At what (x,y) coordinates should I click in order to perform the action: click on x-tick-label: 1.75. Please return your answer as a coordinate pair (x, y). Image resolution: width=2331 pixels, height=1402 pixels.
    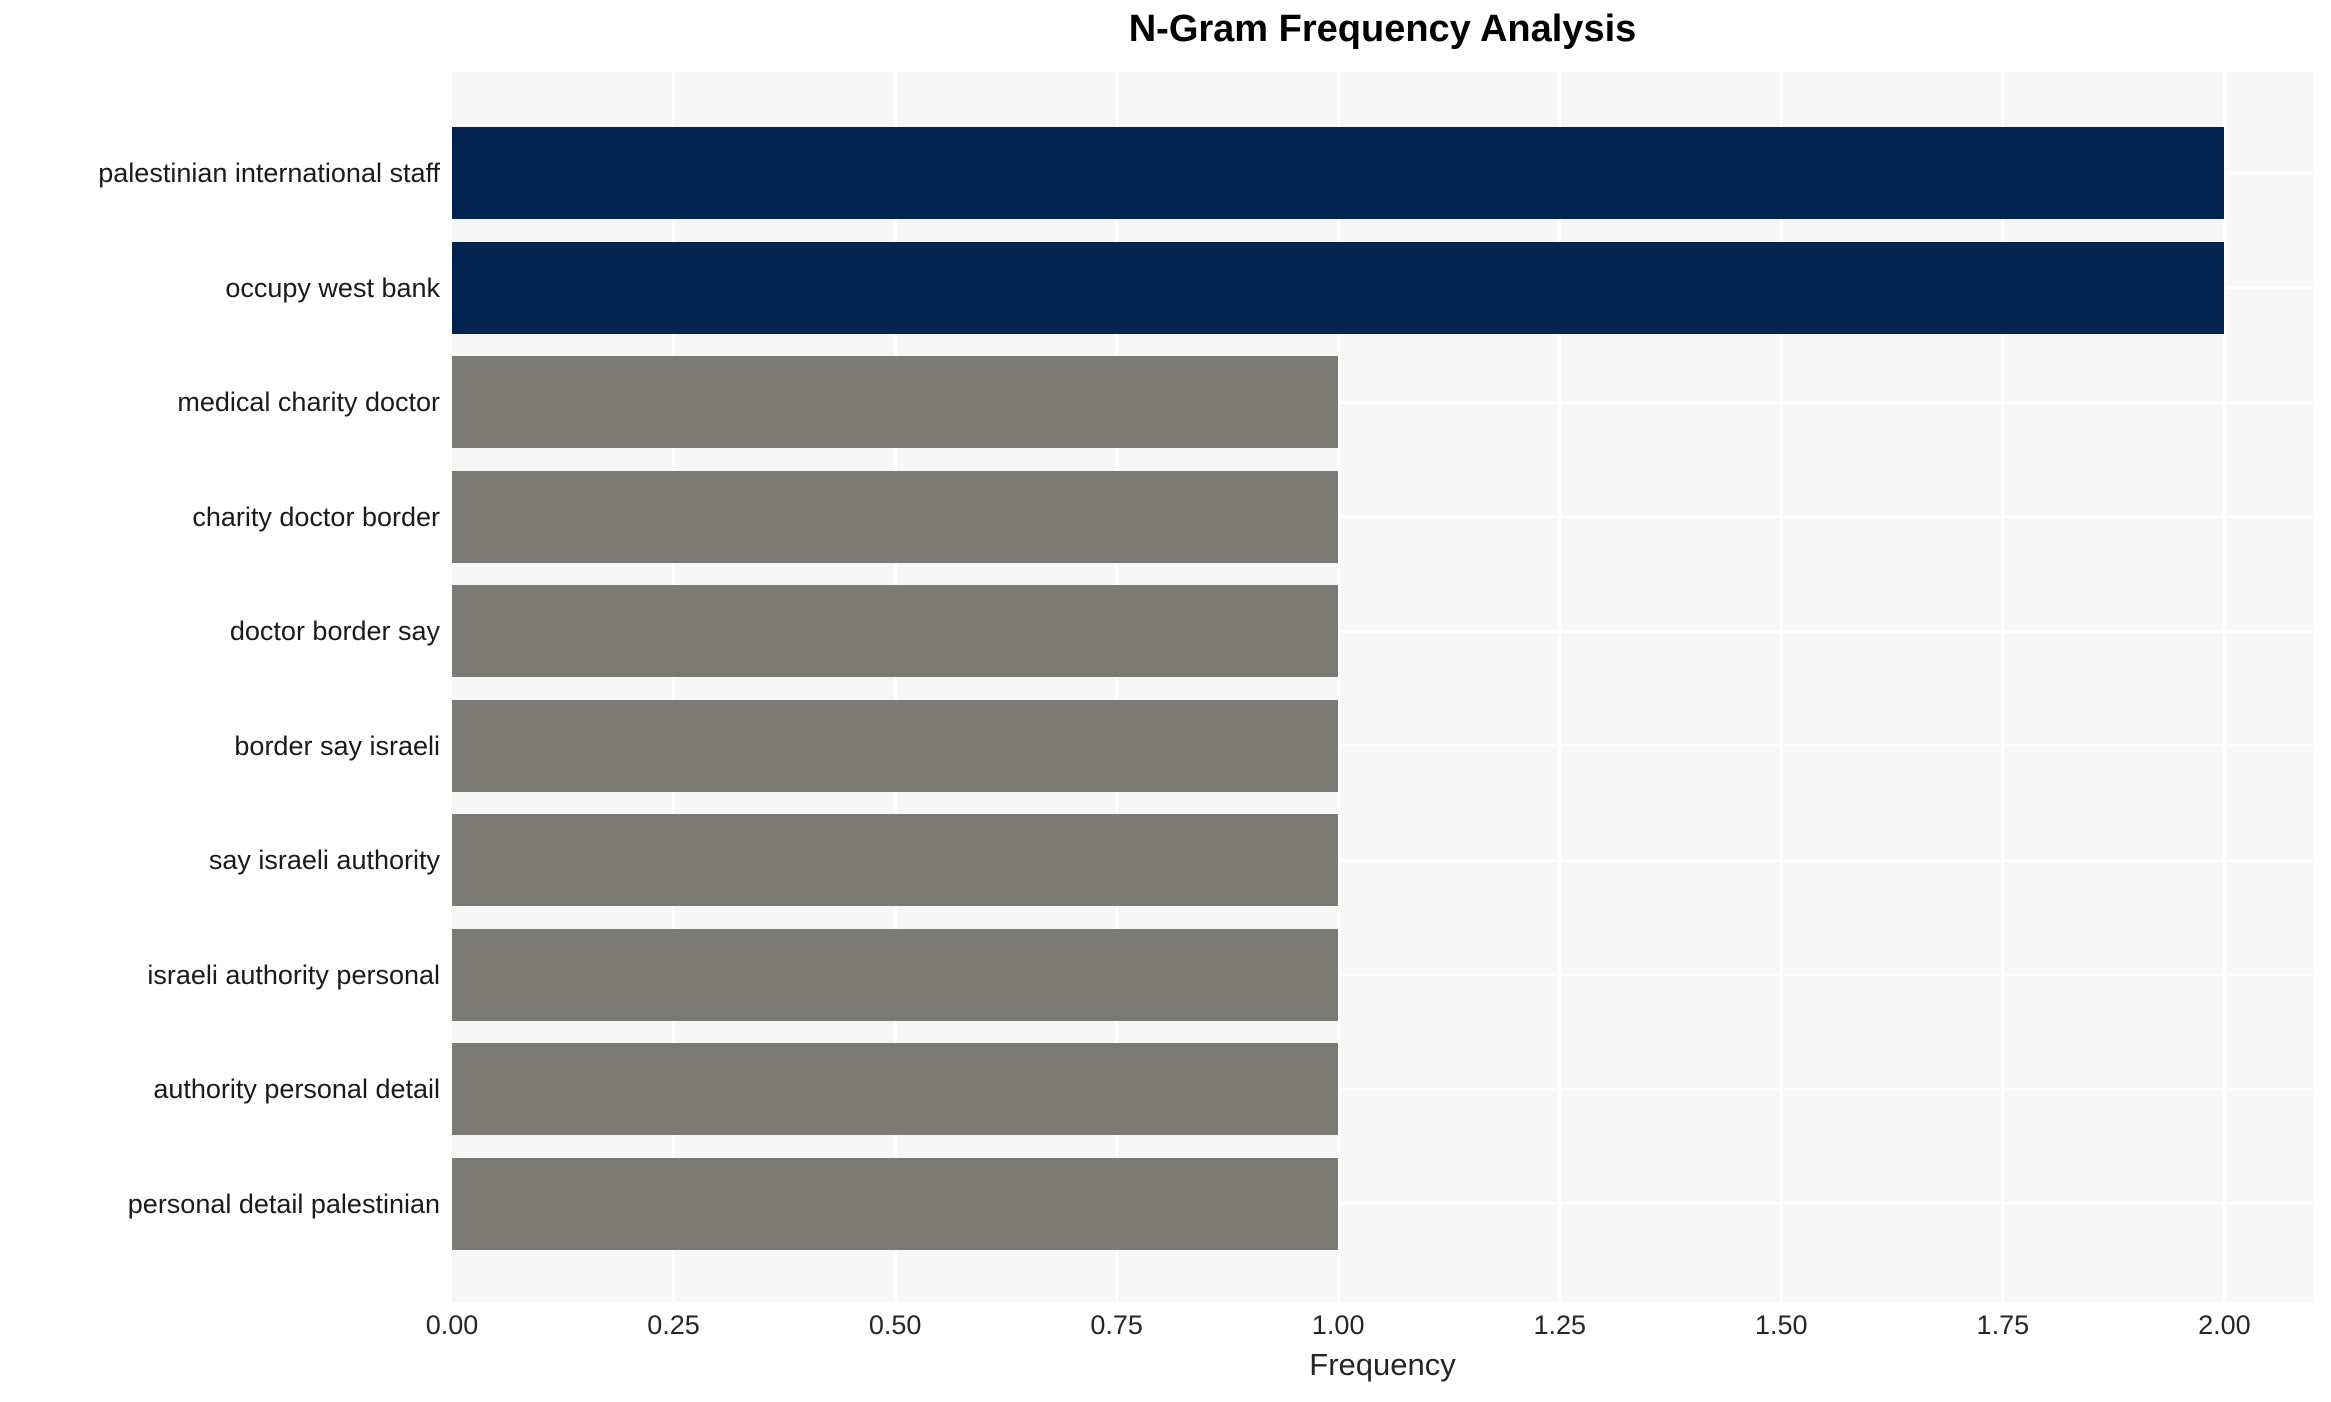
    Looking at the image, I should click on (2003, 1325).